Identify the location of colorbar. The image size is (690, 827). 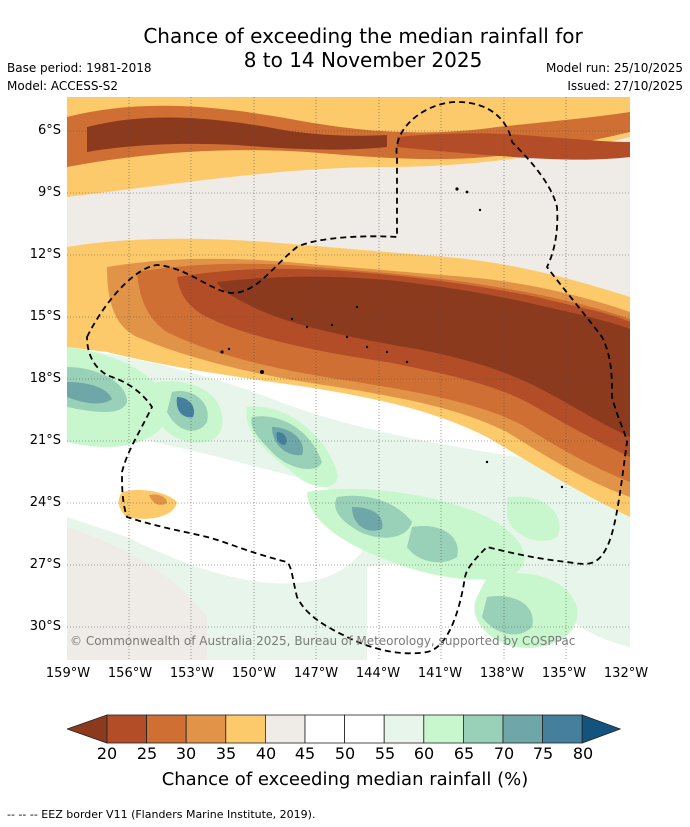
(344, 729).